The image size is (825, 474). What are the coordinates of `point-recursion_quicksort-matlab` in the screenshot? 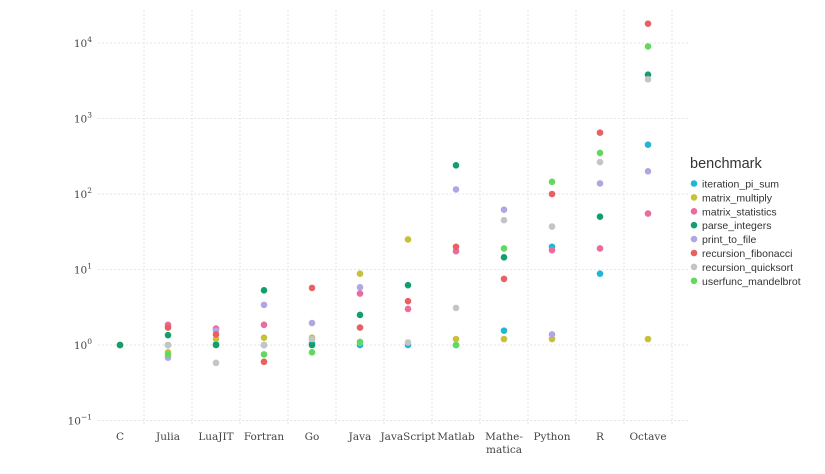 It's located at (456, 308).